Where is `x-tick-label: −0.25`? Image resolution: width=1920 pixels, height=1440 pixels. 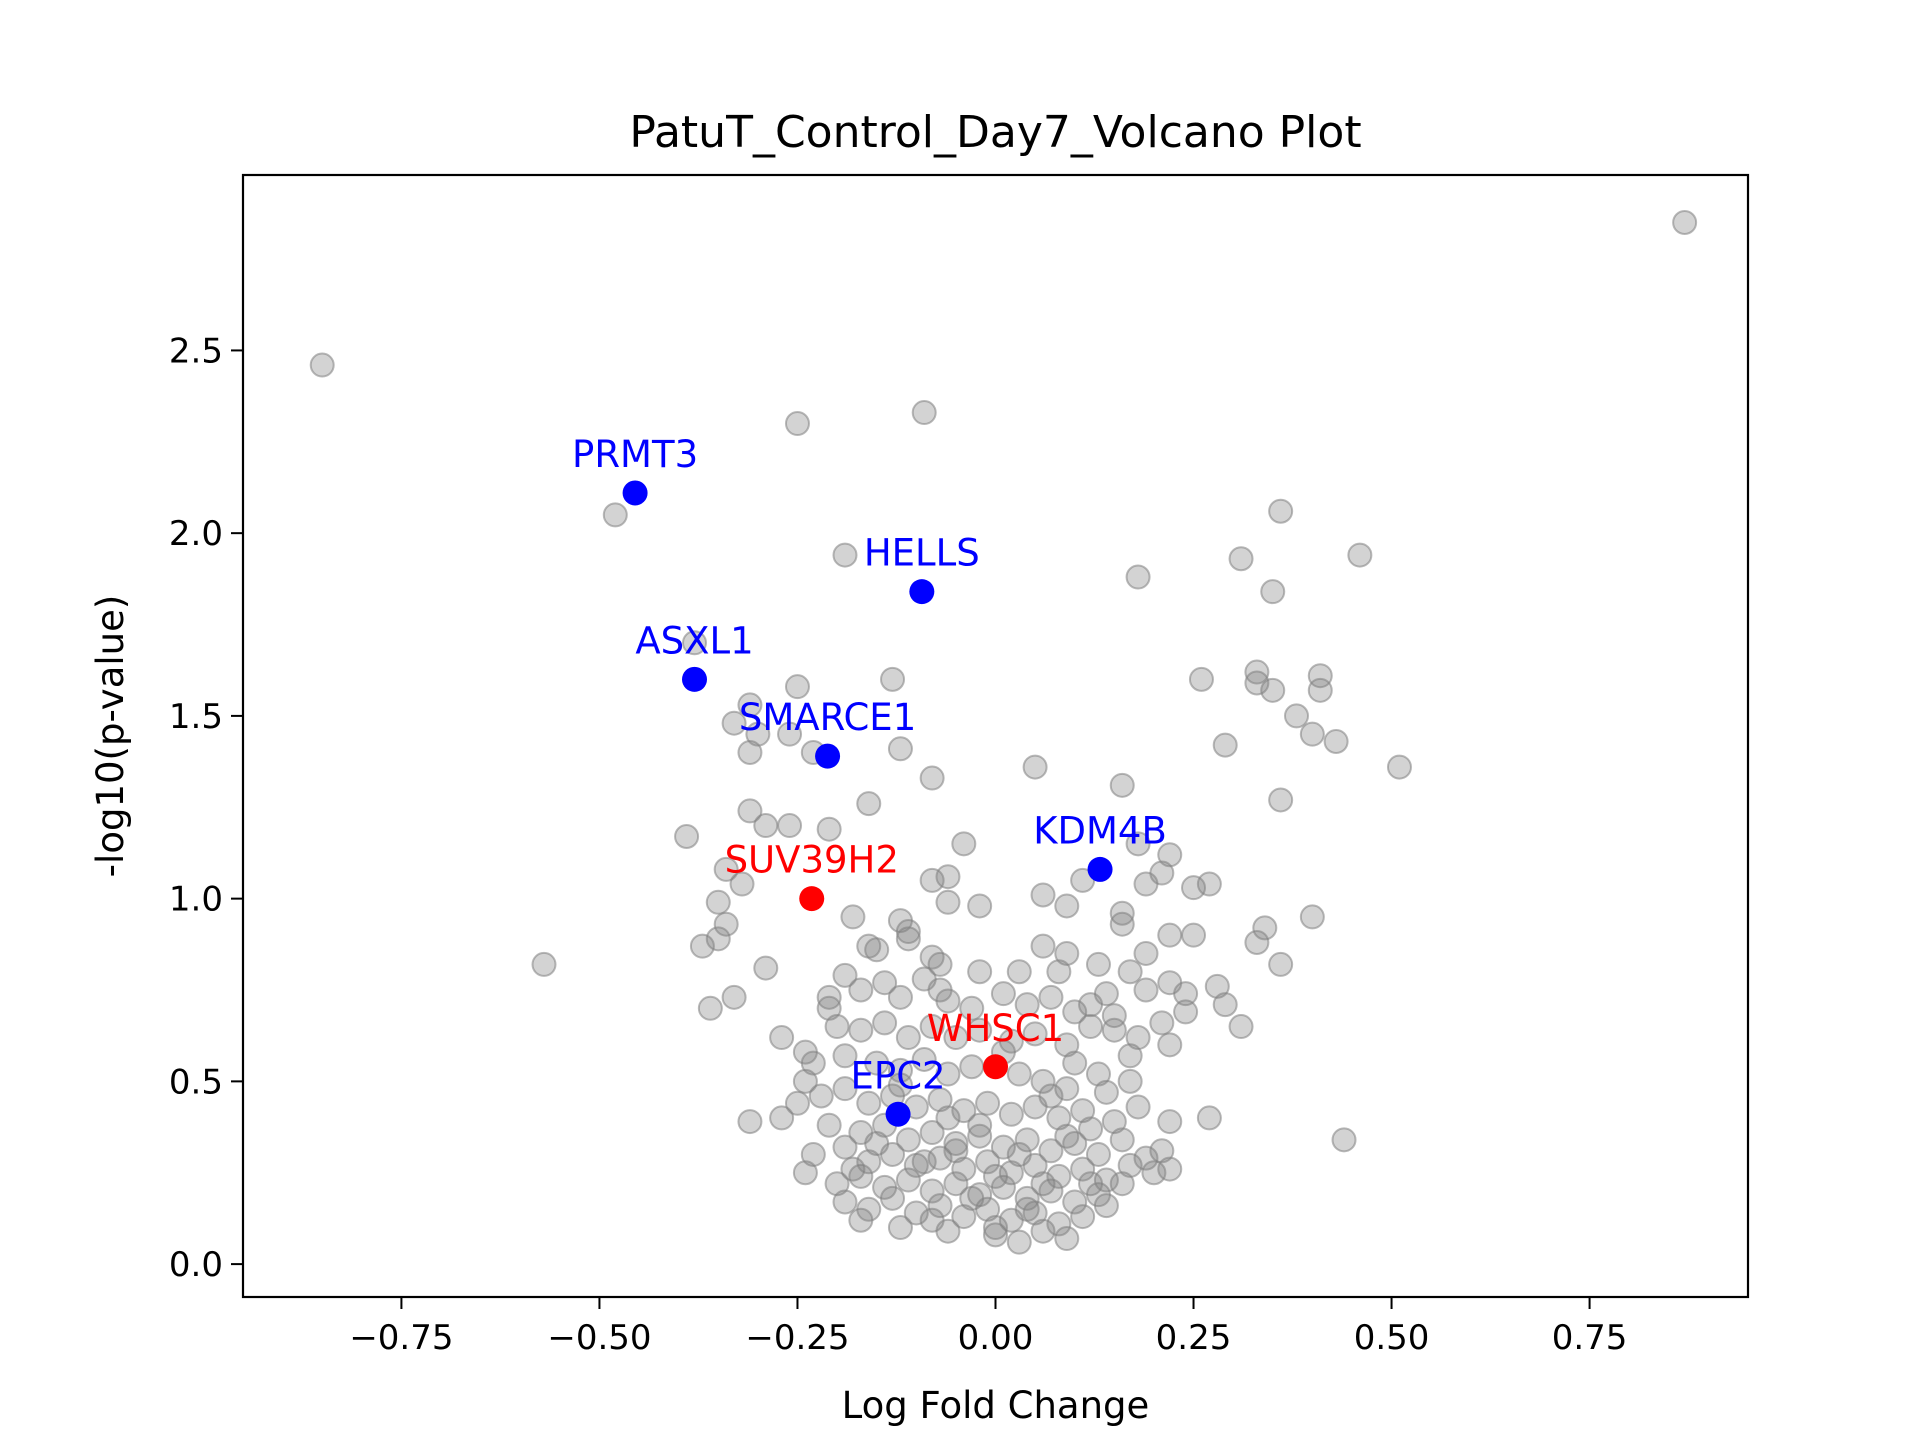
x-tick-label: −0.25 is located at coordinates (797, 1338).